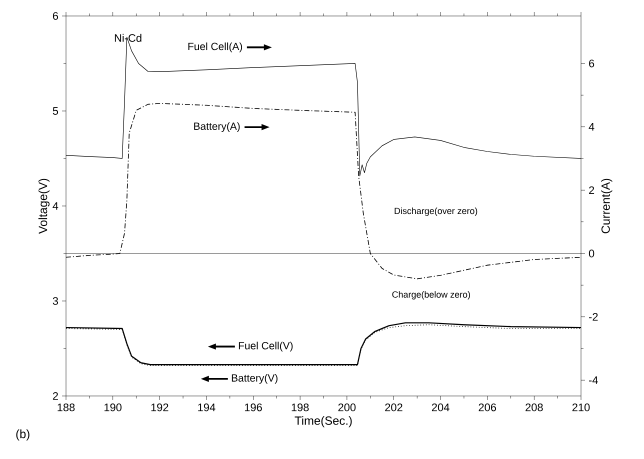  Describe the element at coordinates (591, 127) in the screenshot. I see `y2-tick-label: 4` at that location.